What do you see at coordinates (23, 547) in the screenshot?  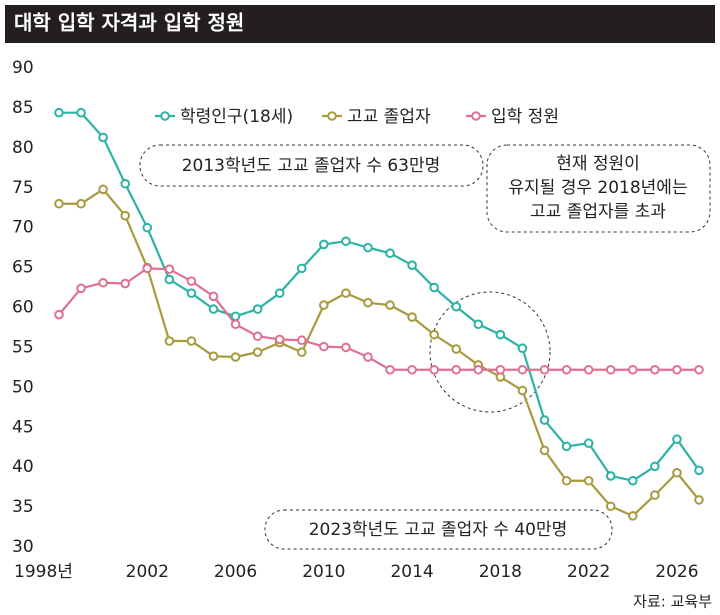 I see `y-tick-label: 30` at bounding box center [23, 547].